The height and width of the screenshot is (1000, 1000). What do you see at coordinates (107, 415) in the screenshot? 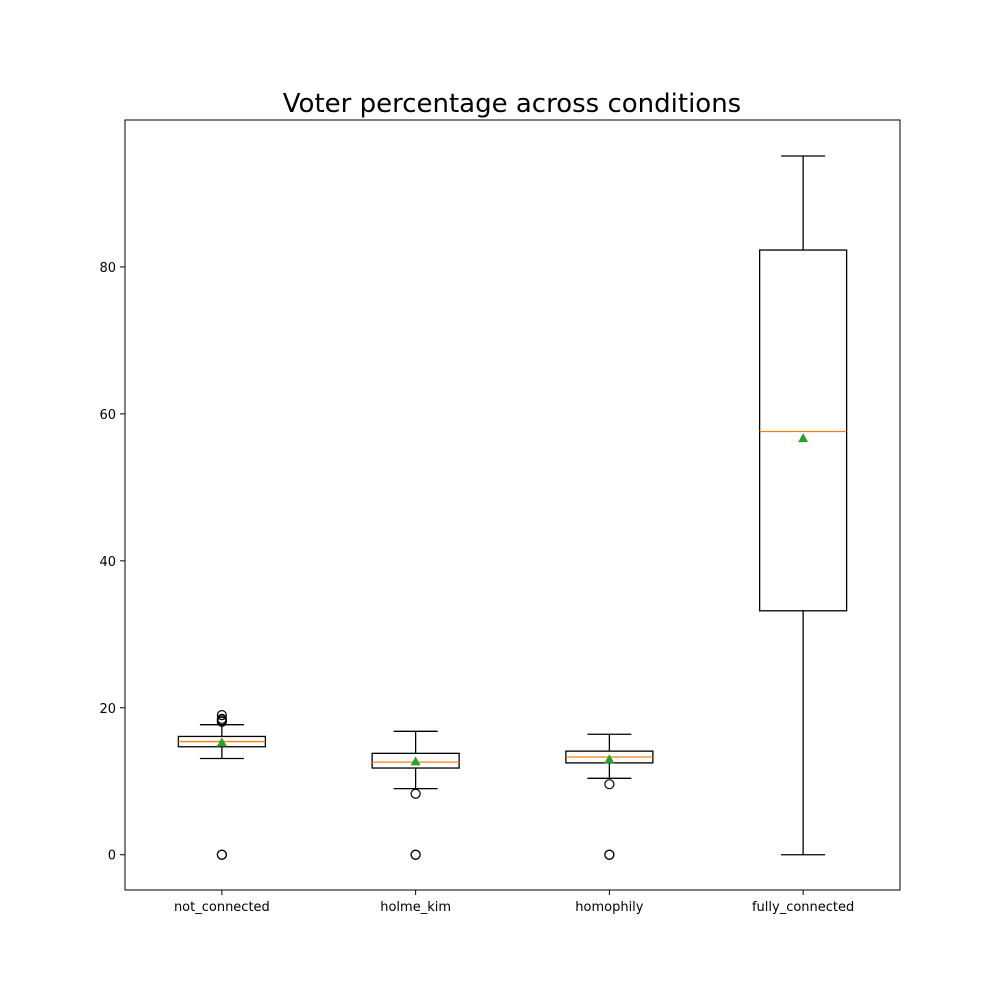
I see `y-tick-label: 60` at bounding box center [107, 415].